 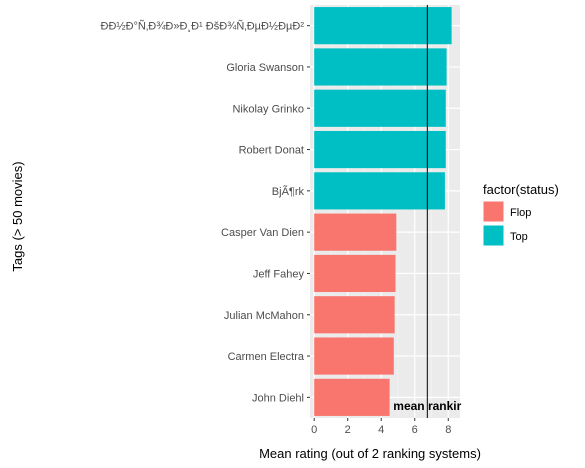 What do you see at coordinates (262, 233) in the screenshot?
I see `y-tick-label: Casper Van Dien` at bounding box center [262, 233].